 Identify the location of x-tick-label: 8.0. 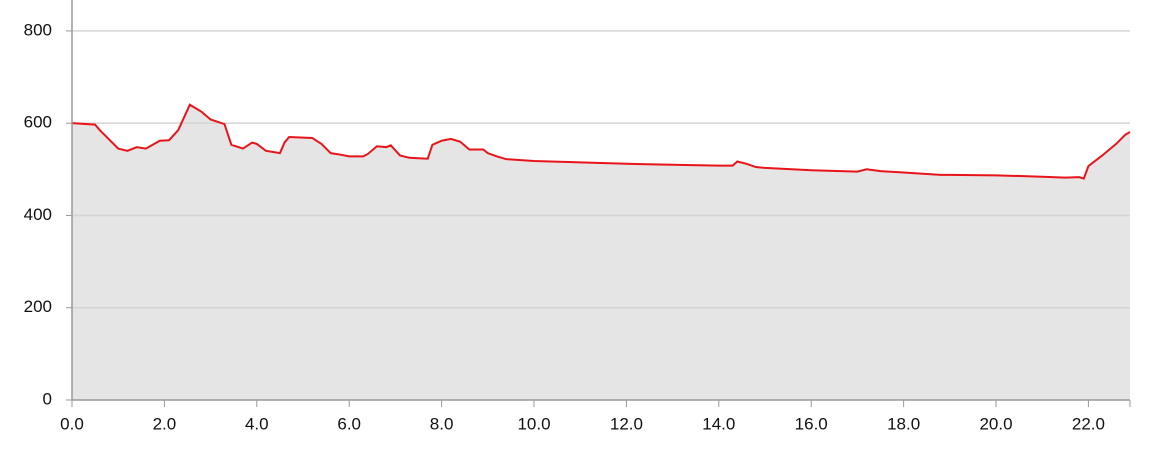
(442, 423).